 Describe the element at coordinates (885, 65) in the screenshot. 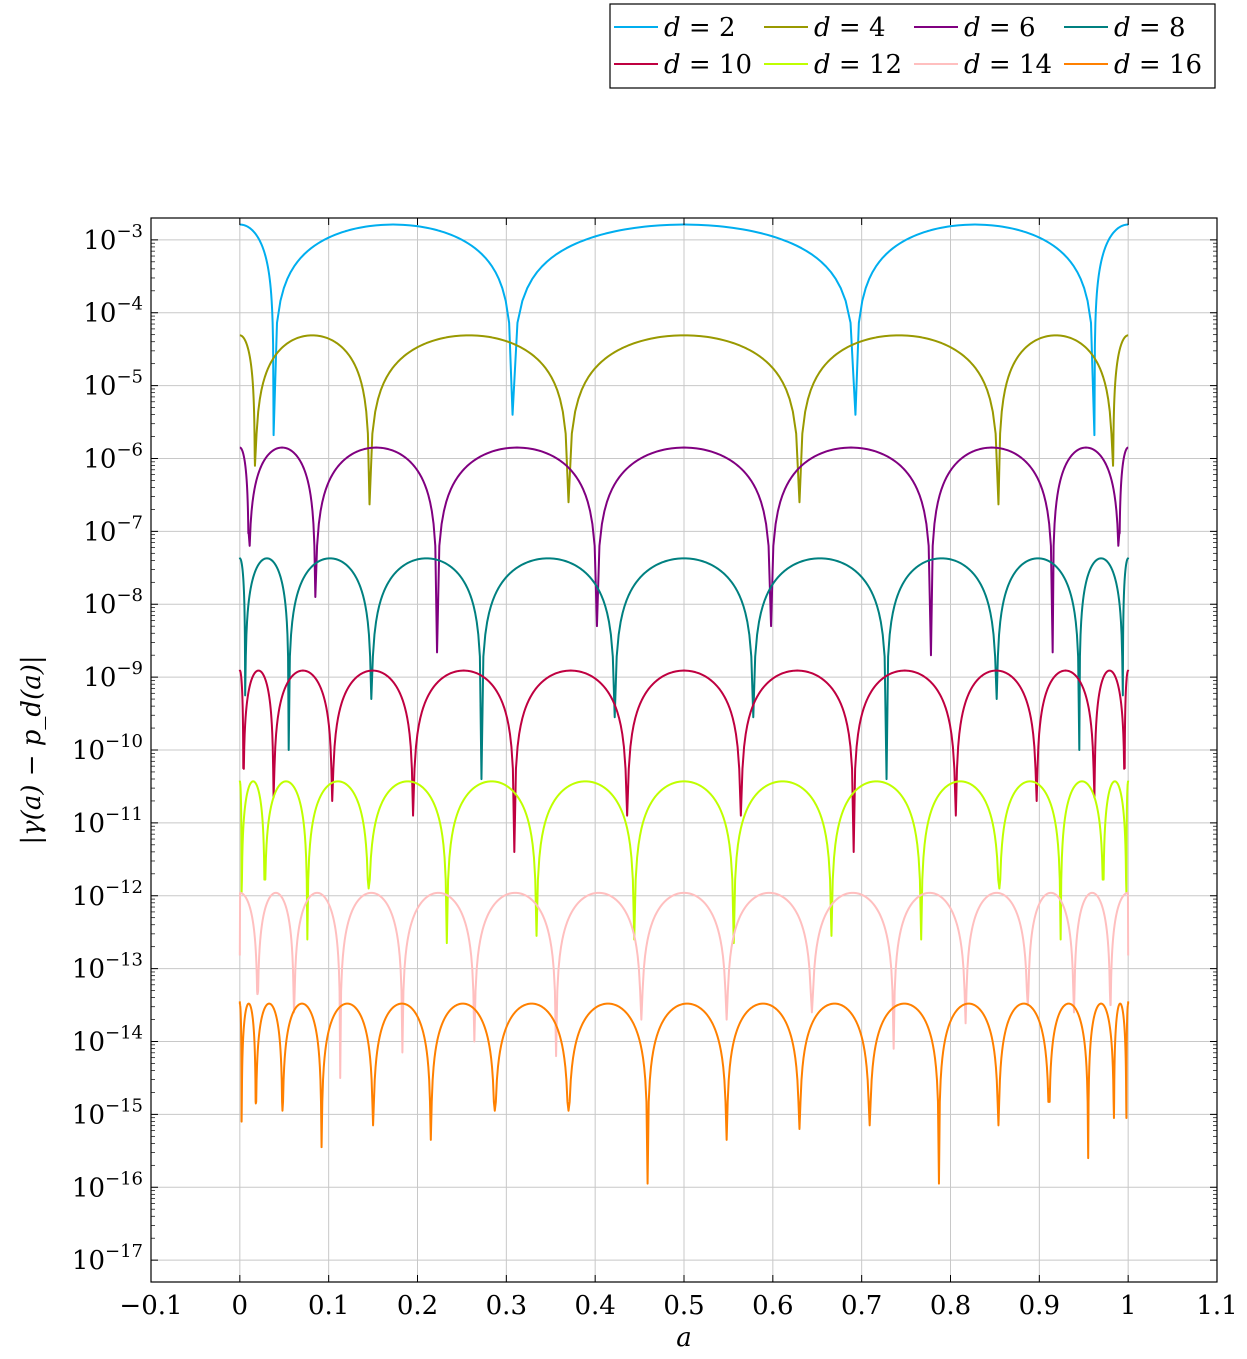

I see `legend-value: 12` at that location.